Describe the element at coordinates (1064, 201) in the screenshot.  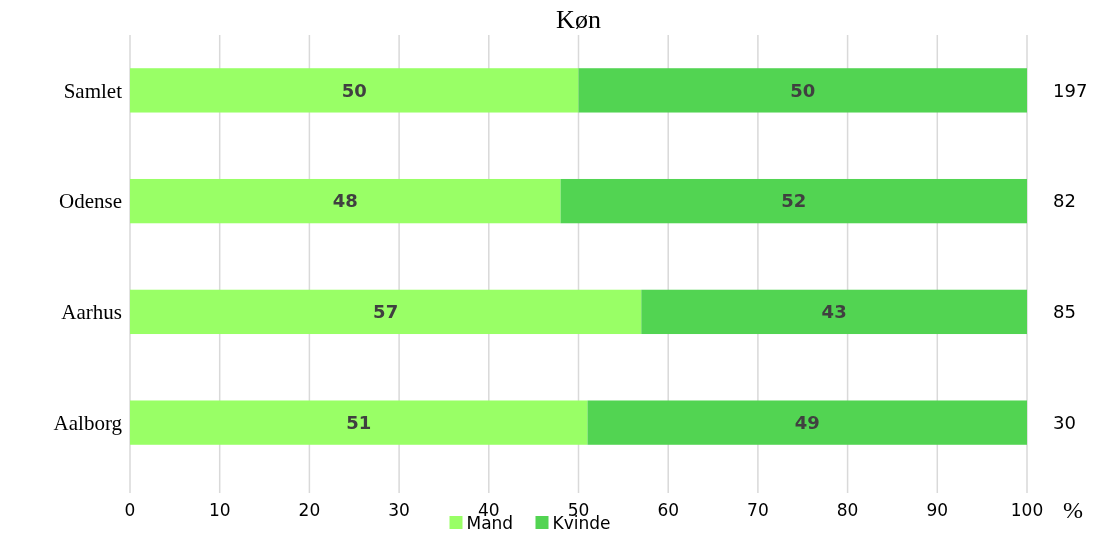
I see `text: 82` at that location.